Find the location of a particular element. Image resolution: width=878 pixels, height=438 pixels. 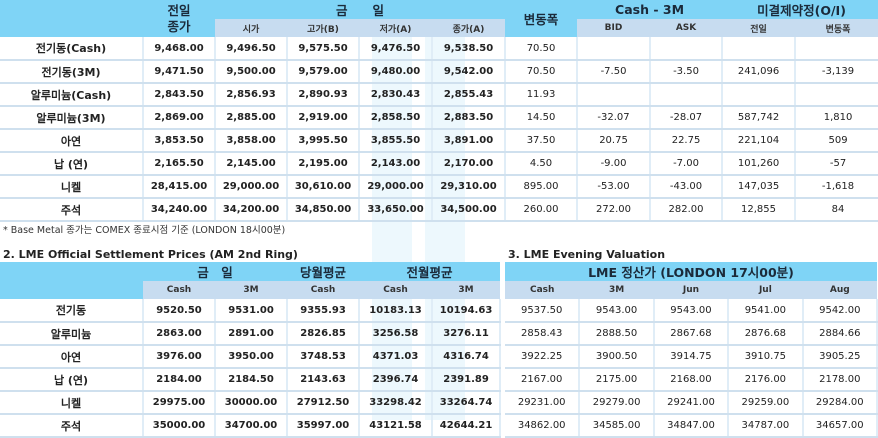

price-cell: 2867.68 is located at coordinates (691, 334).